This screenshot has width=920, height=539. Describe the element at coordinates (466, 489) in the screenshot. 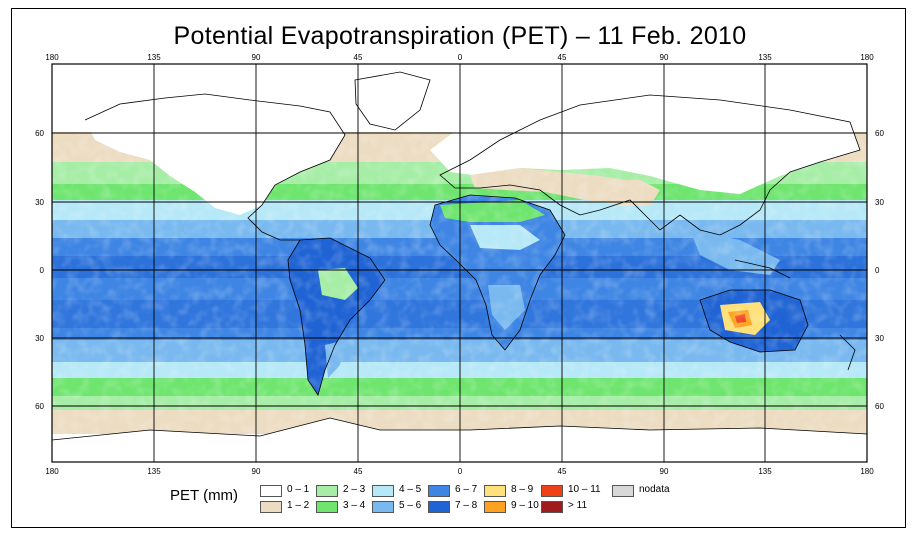

I see `legend-label: 6 – 7` at that location.